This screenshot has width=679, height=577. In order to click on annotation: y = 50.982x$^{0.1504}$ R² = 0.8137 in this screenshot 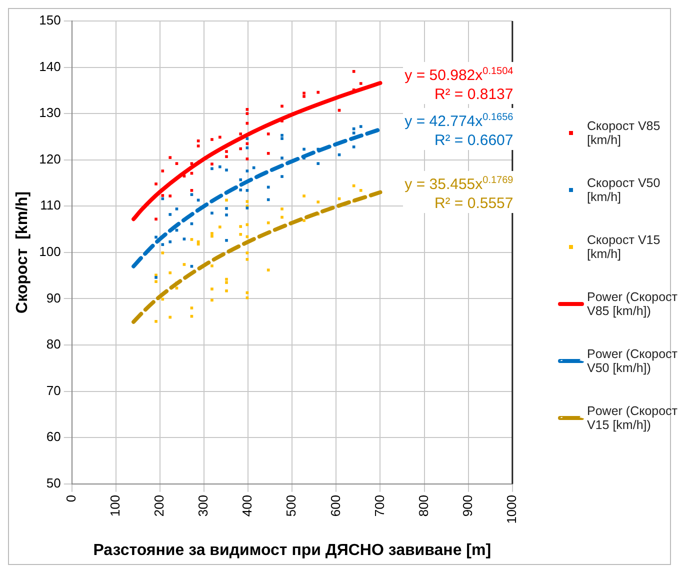, I will do `click(459, 83)`.